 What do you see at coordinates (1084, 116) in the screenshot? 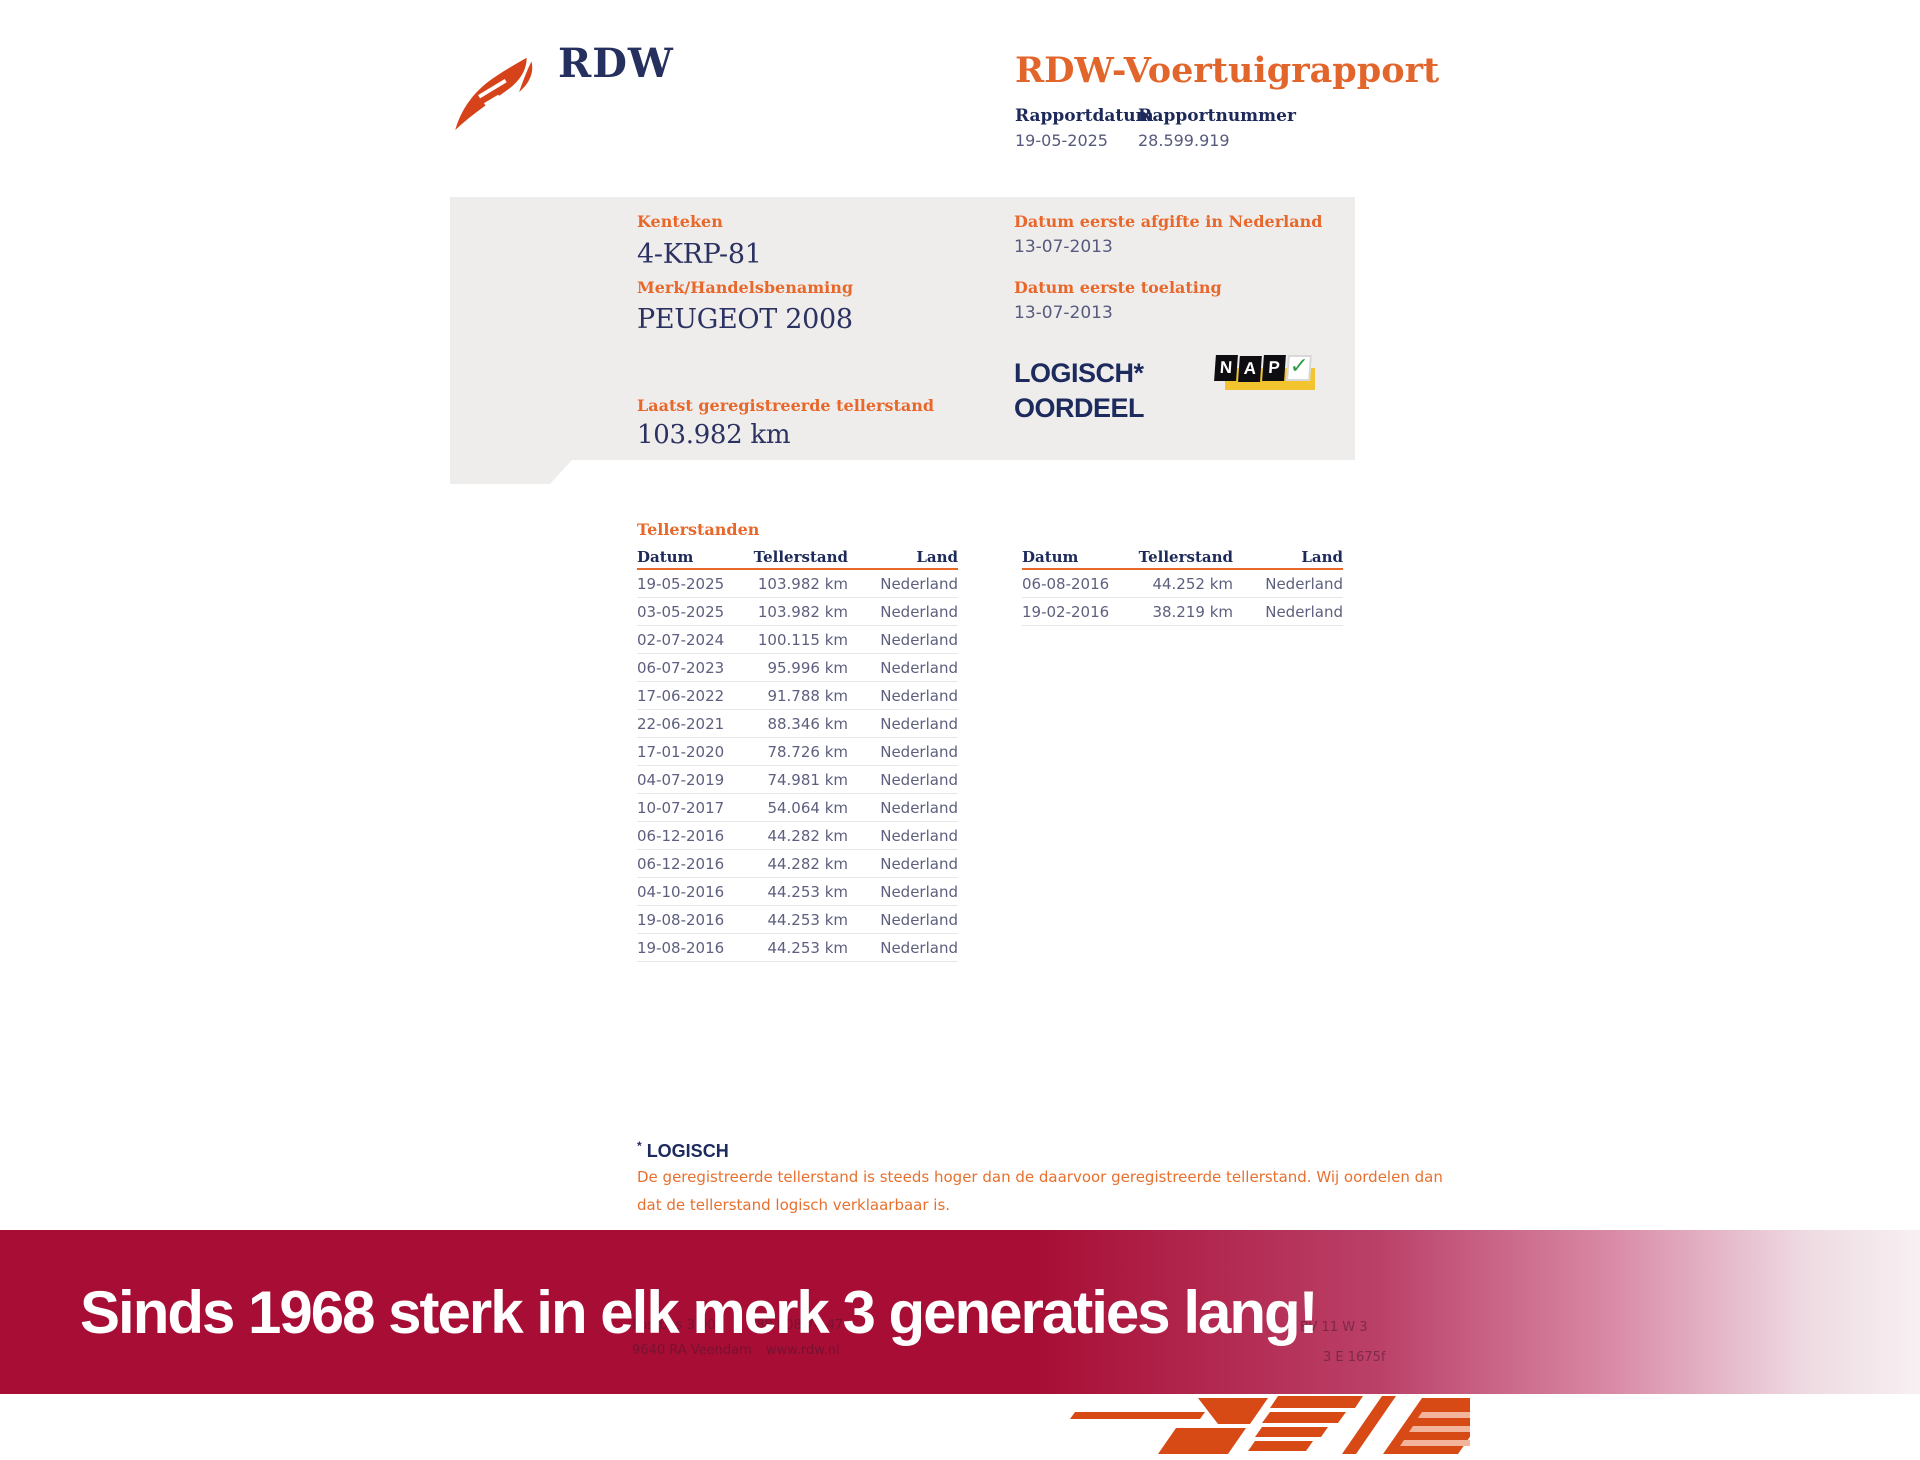
I see `report-date-label: Rapportdatum` at bounding box center [1084, 116].